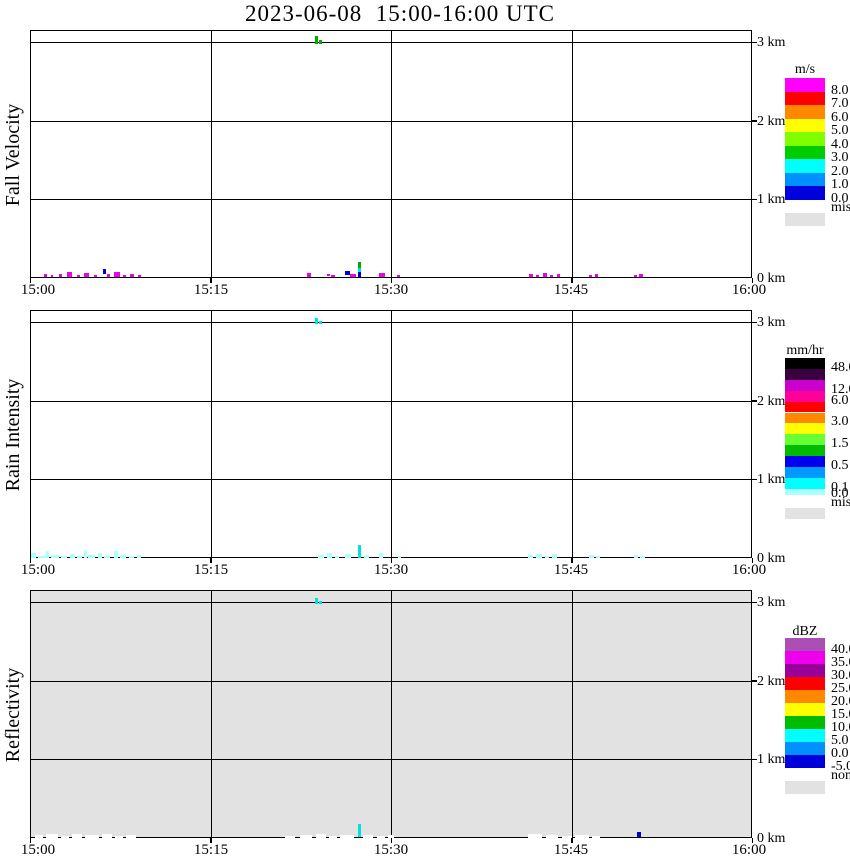 Image resolution: width=850 pixels, height=868 pixels. I want to click on legend-missing-block, so click(805, 514).